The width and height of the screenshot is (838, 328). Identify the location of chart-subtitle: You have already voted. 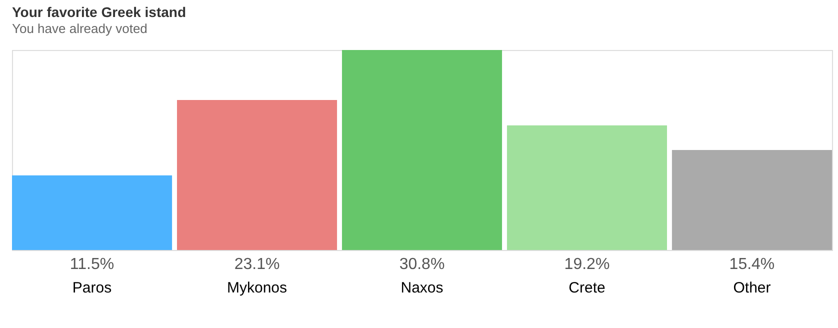
(80, 28).